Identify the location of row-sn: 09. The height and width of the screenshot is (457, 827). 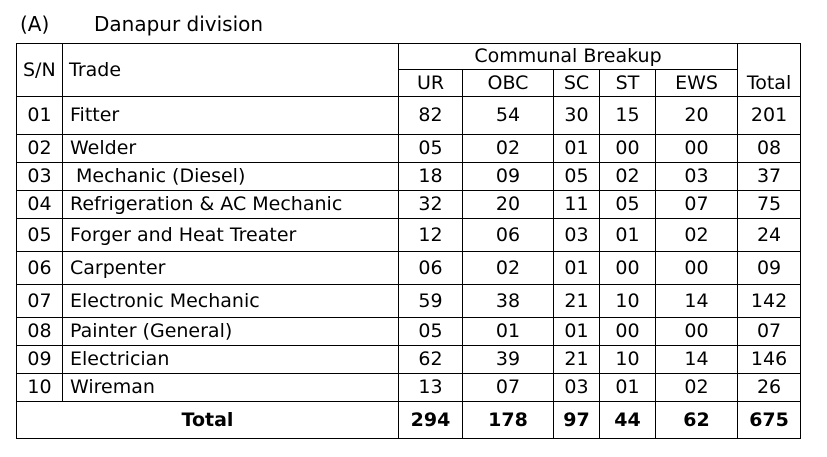
(39, 359).